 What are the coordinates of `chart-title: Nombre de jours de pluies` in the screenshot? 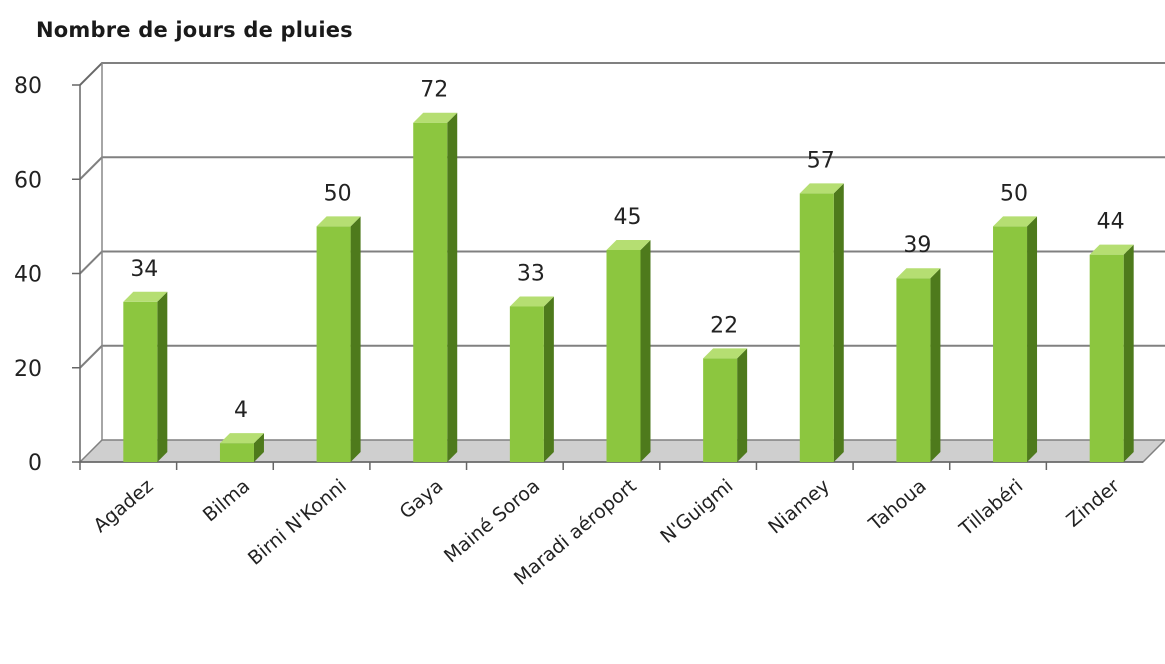 It's located at (194, 30).